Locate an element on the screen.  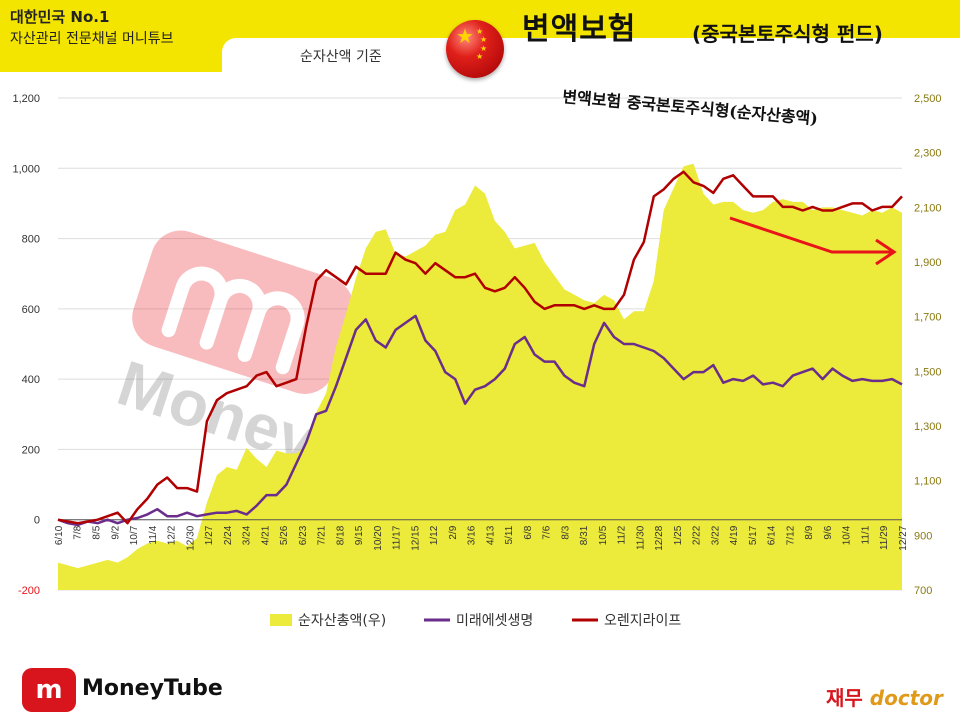
x-tick-label: 7/6 is located at coordinates (547, 532).